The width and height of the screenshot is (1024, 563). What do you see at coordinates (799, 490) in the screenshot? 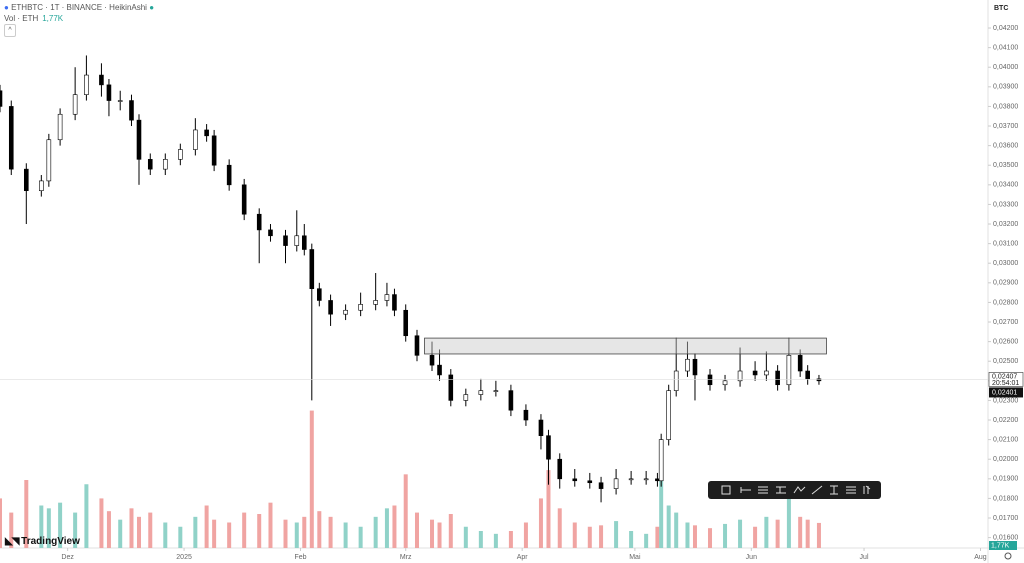
I see `tool-pattern` at bounding box center [799, 490].